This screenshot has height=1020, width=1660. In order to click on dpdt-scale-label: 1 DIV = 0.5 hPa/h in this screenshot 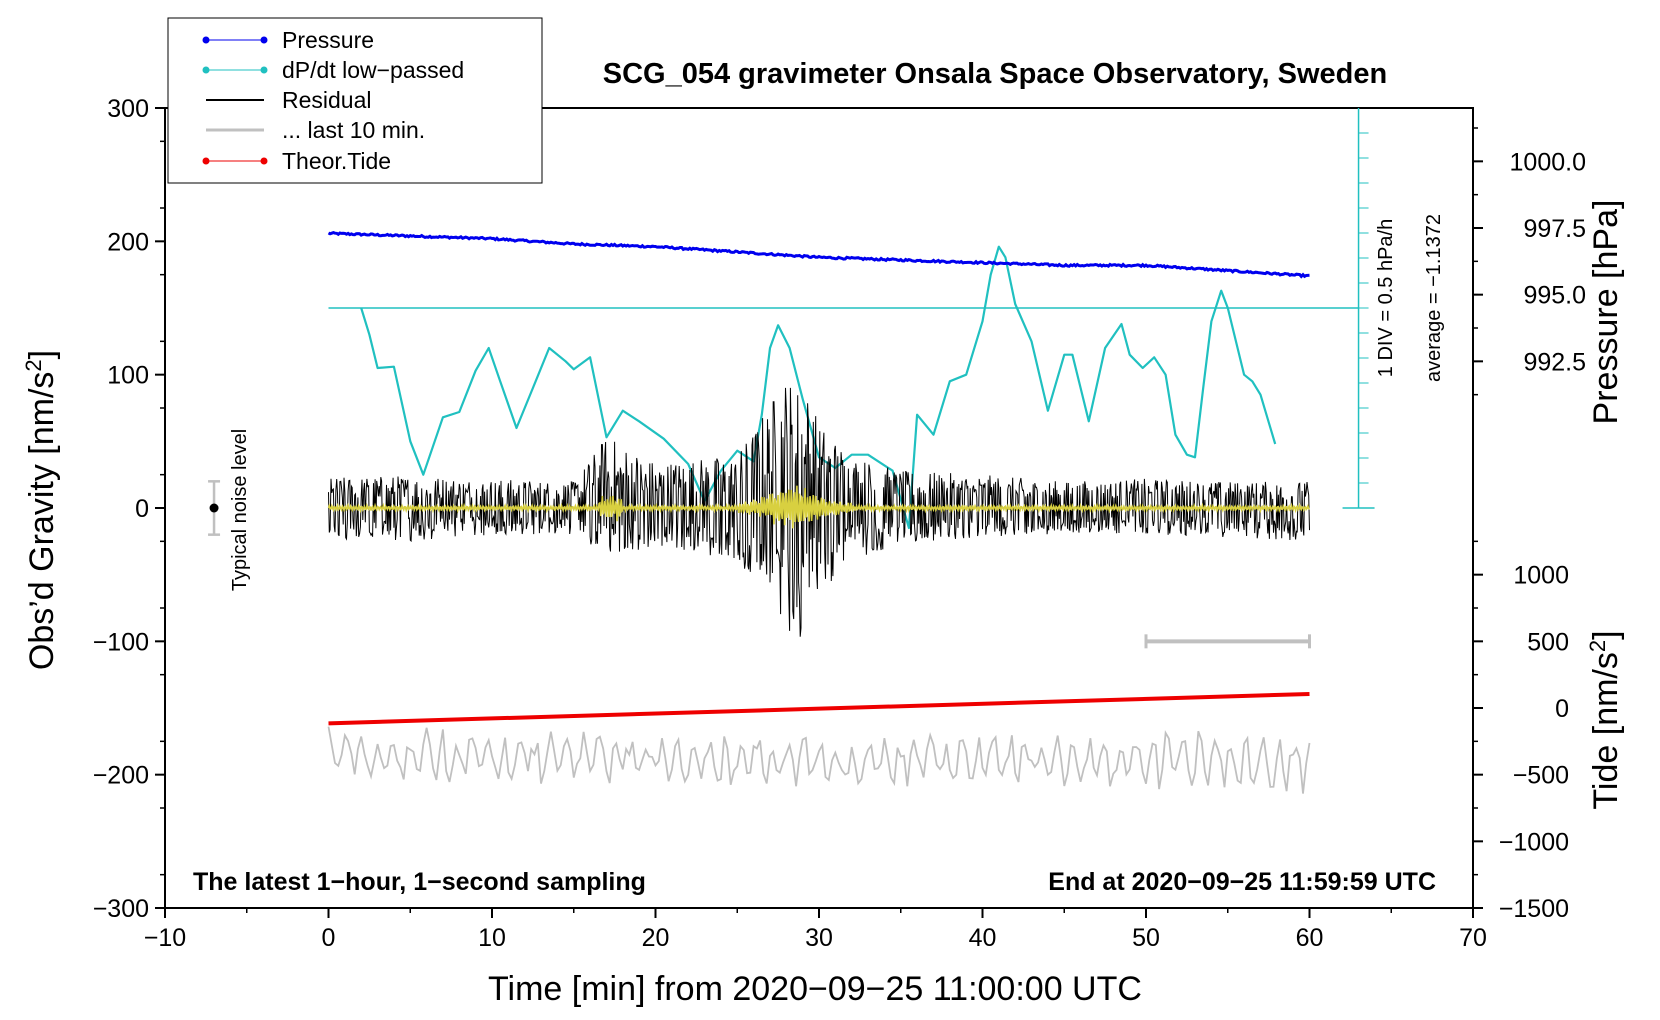, I will do `click(1386, 298)`.